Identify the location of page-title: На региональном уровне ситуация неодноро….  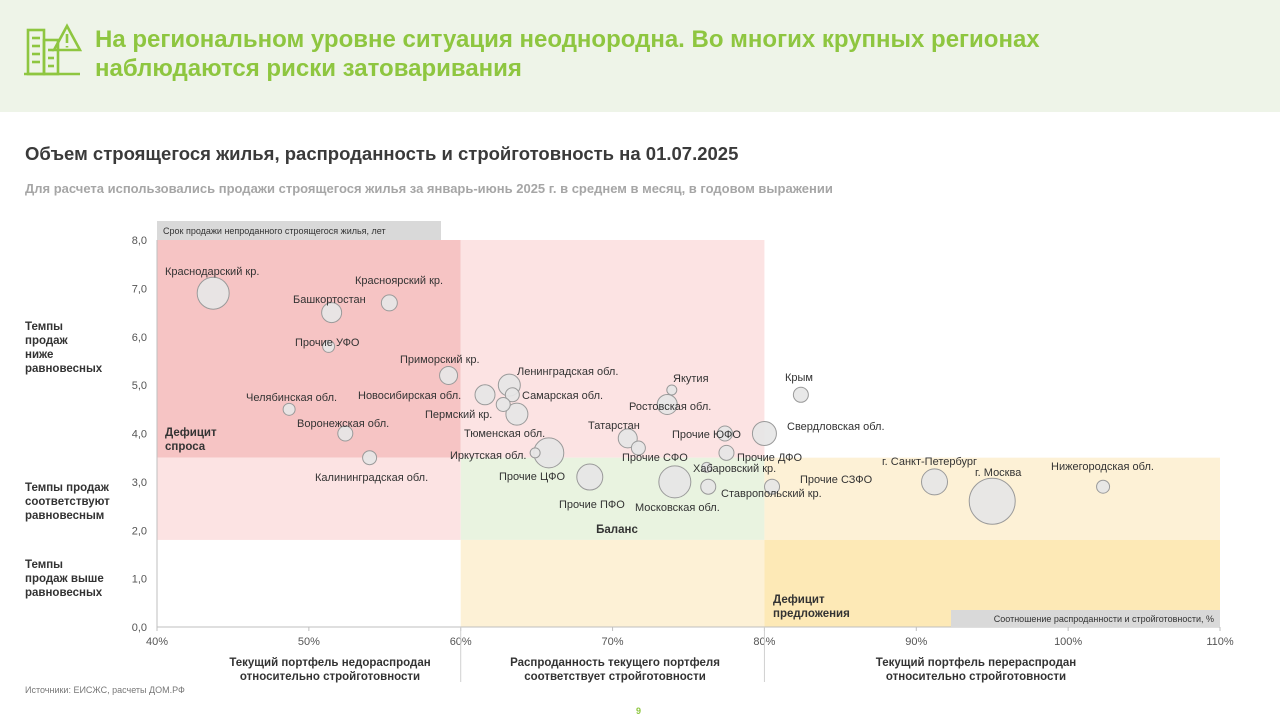
(645, 54).